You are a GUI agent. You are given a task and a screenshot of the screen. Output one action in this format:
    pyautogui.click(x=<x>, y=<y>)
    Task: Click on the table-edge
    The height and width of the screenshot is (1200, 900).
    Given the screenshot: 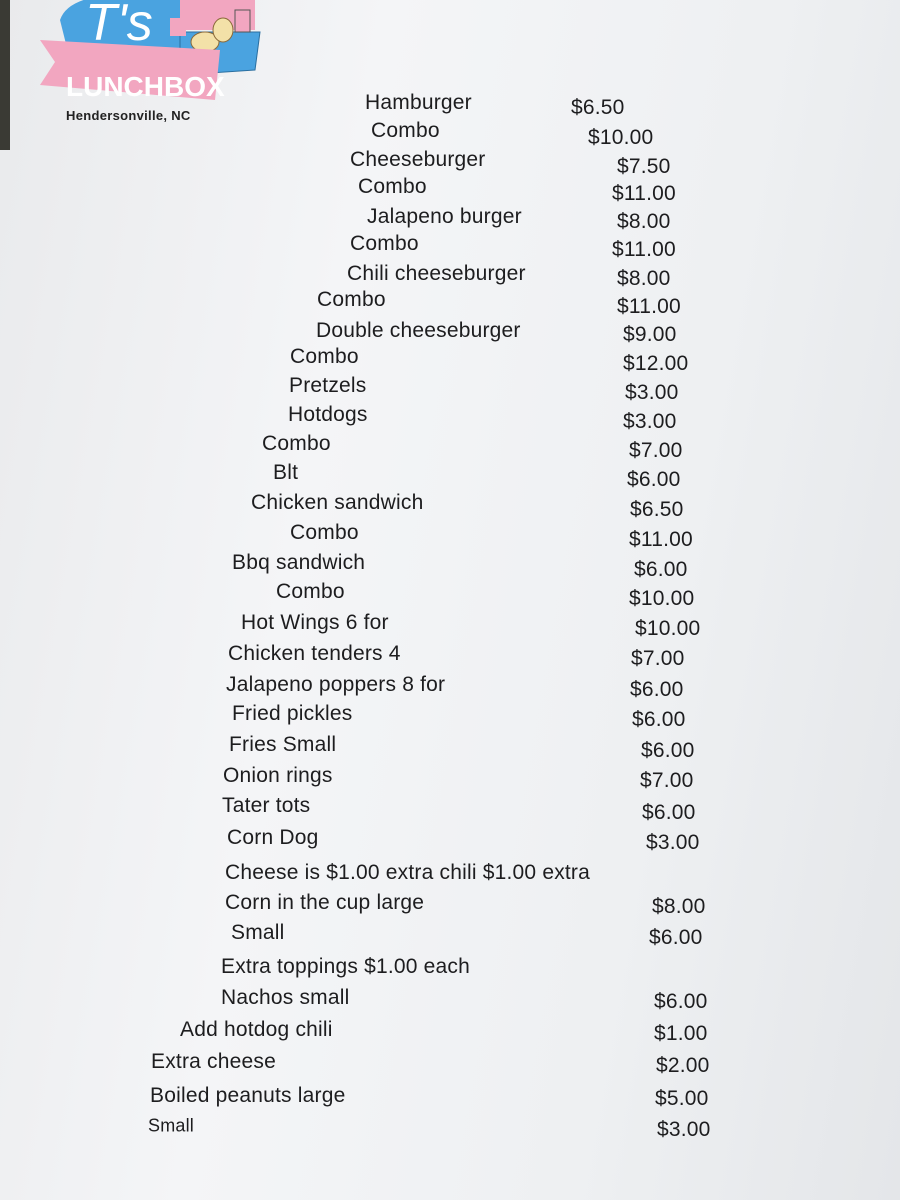 What is the action you would take?
    pyautogui.click(x=5, y=75)
    